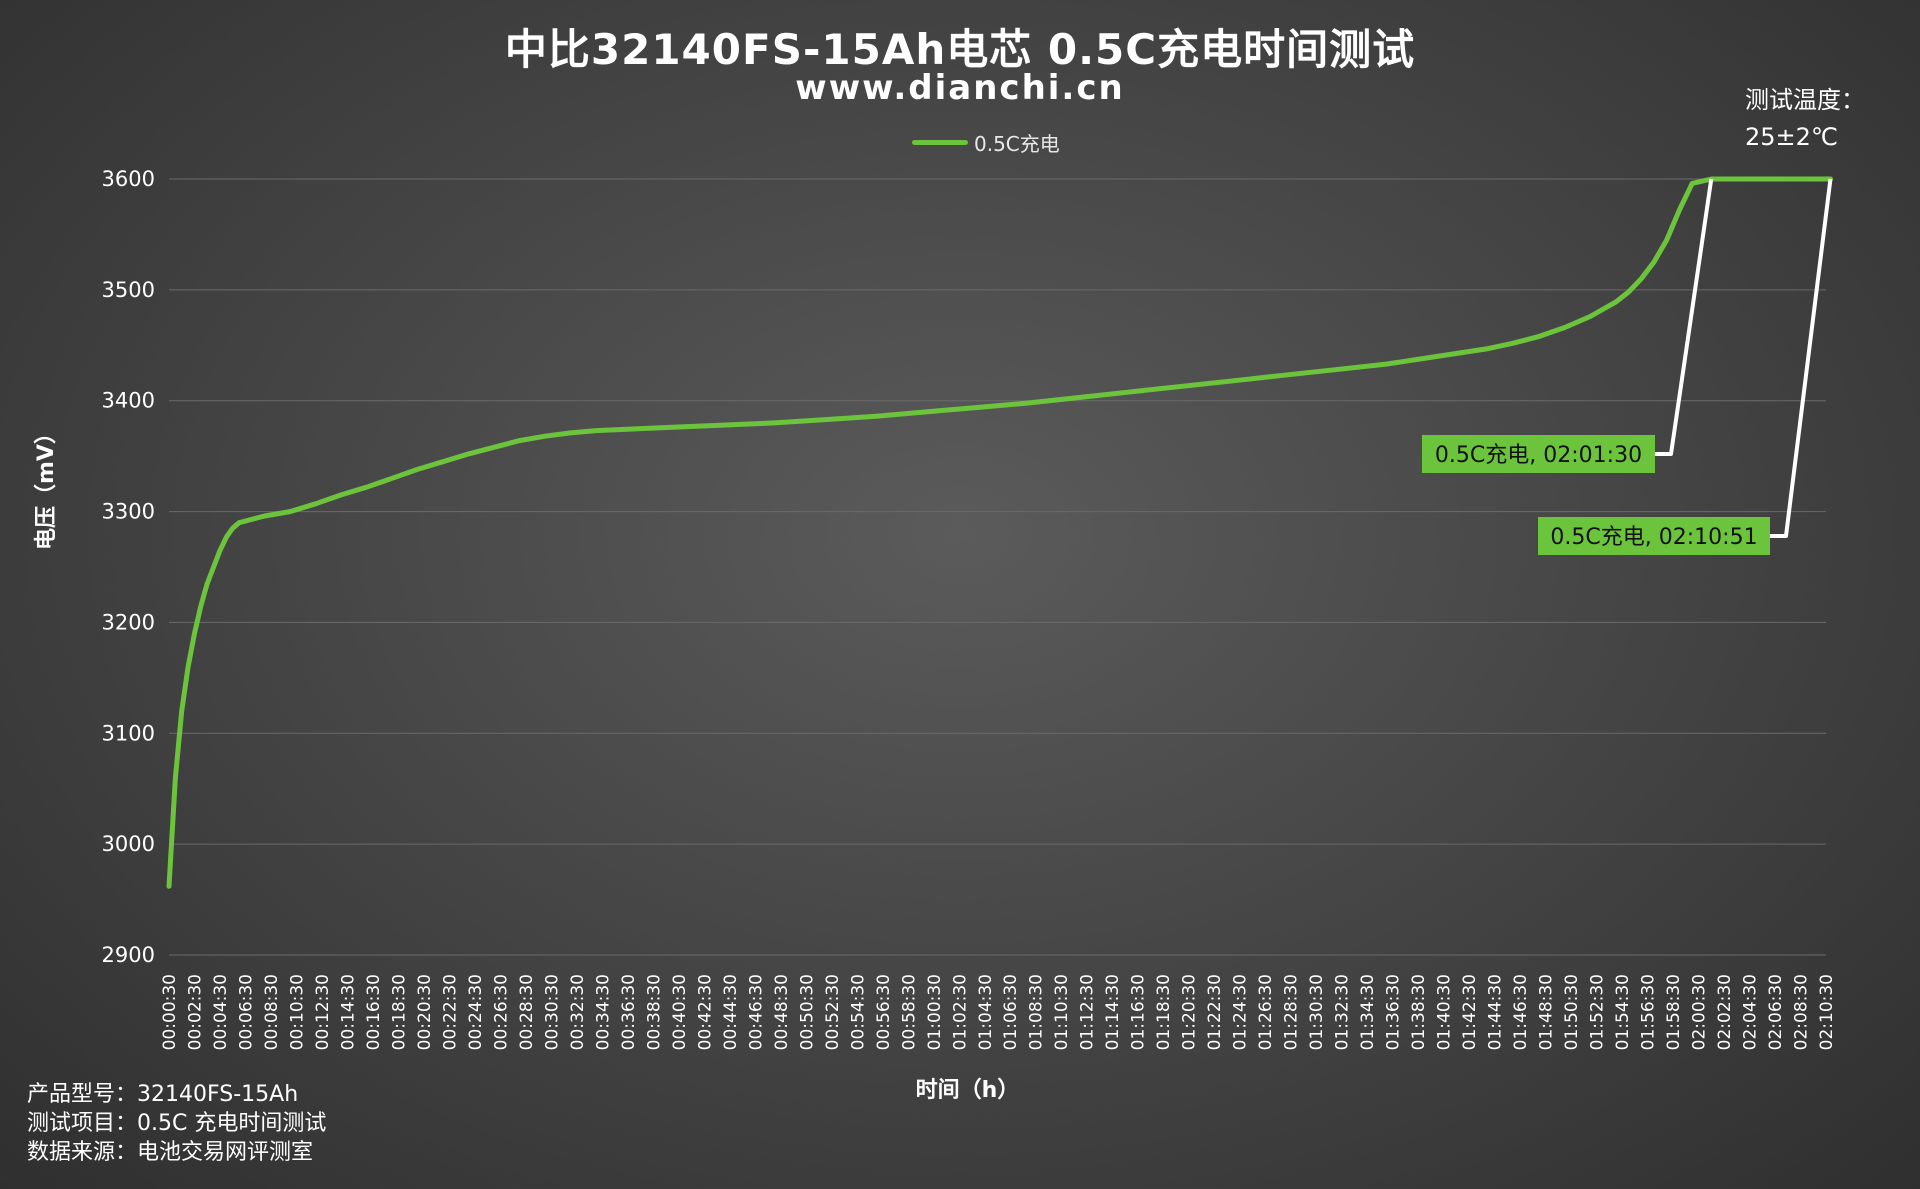 This screenshot has height=1189, width=1920. I want to click on footer-product: 产品型号：32140FS-15Ah, so click(163, 1094).